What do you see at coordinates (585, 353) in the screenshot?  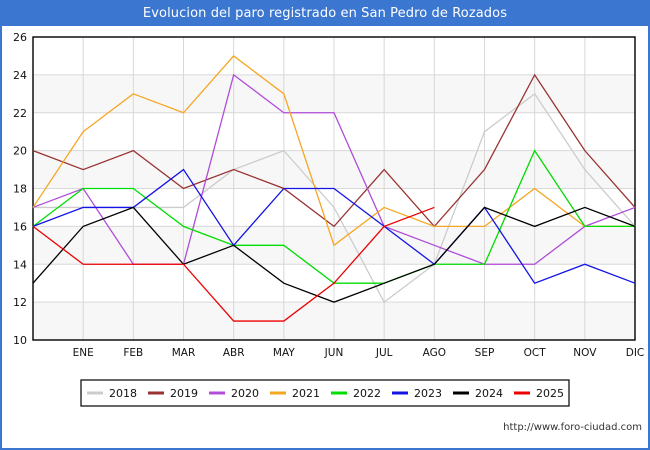 I see `x-axis-tick-label: NOV` at bounding box center [585, 353].